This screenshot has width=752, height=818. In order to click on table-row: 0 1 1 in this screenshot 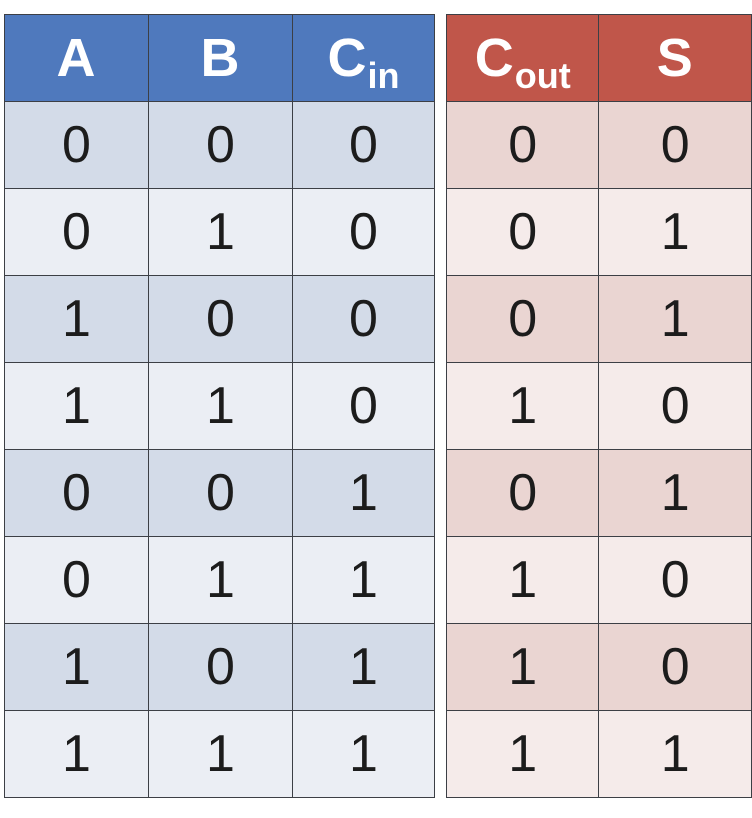, I will do `click(219, 580)`.